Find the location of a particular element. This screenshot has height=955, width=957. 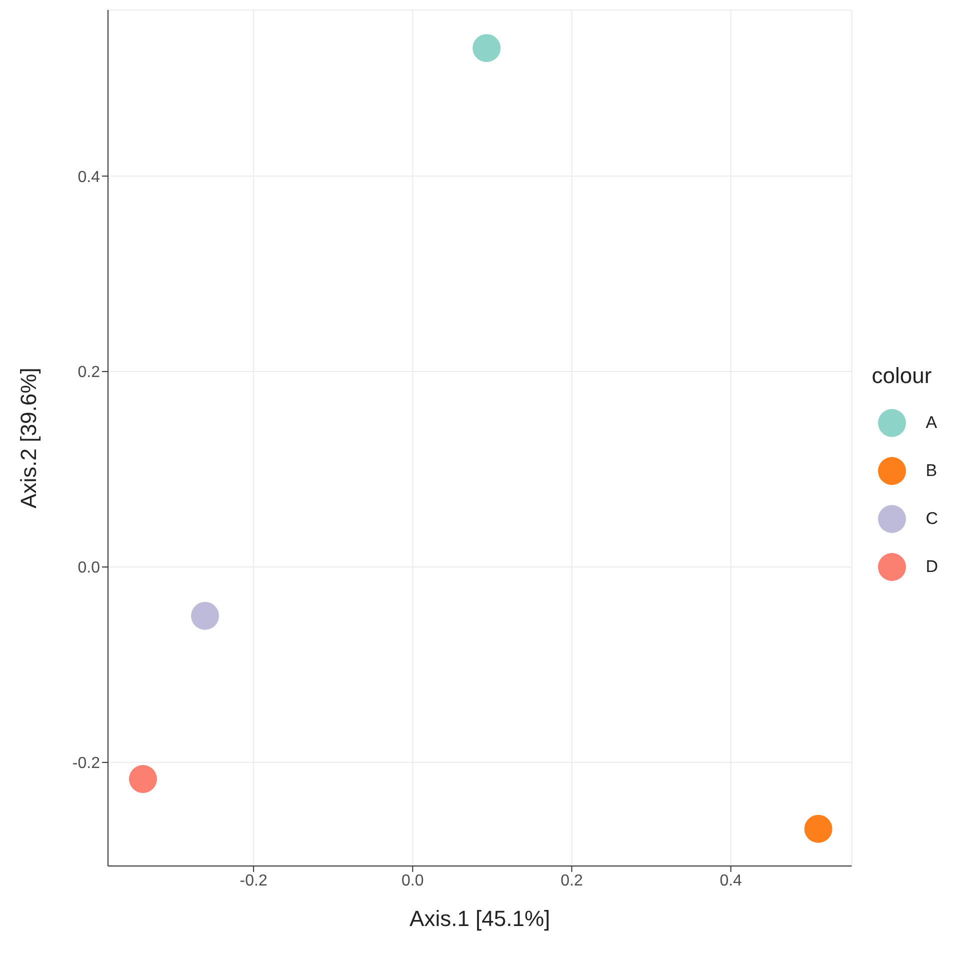

y-axis-title: Axis.2 [39.6%] is located at coordinates (28, 438).